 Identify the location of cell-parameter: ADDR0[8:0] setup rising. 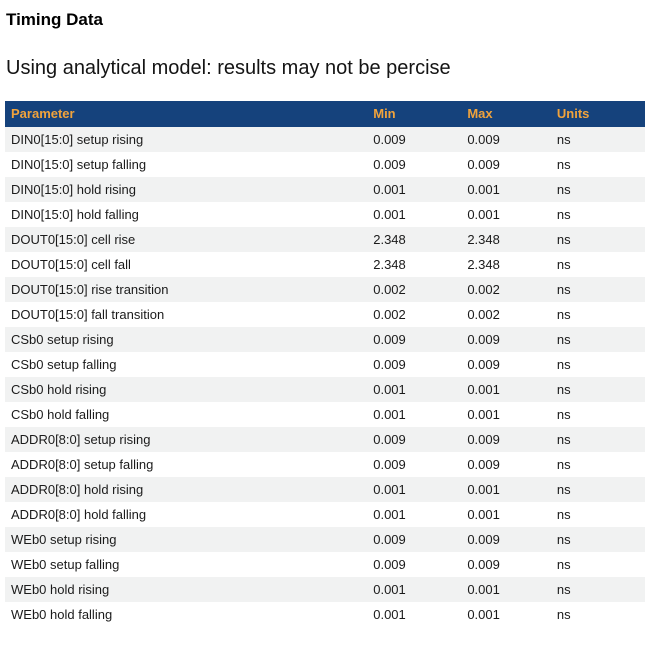
(186, 440).